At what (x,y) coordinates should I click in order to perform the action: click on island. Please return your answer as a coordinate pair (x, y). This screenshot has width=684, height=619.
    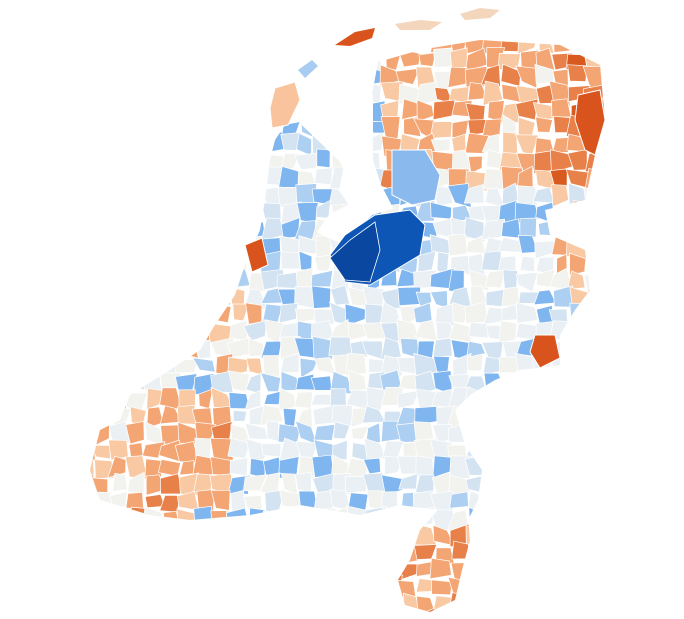
    Looking at the image, I should click on (308, 69).